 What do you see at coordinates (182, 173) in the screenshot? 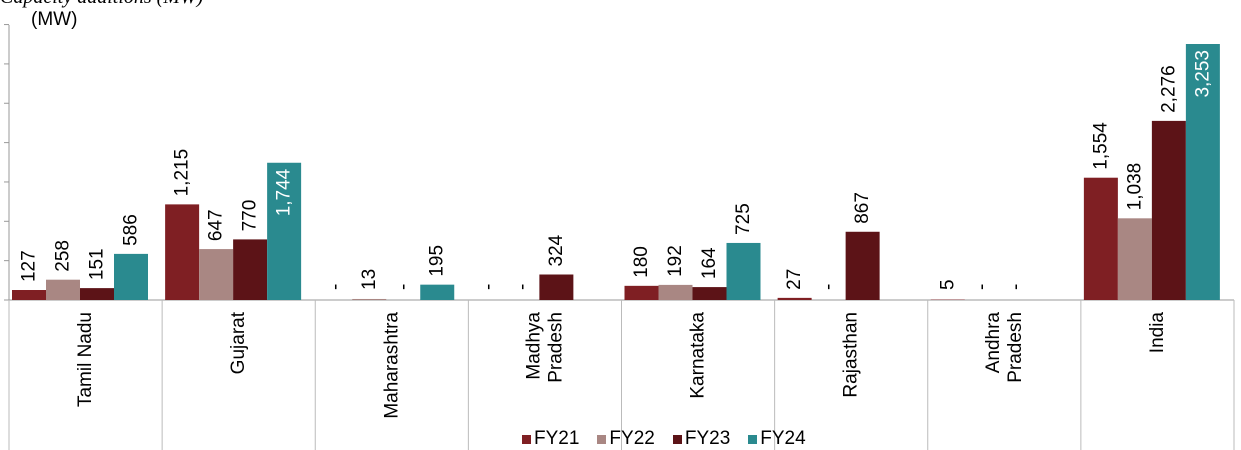
I see `data-label-fy21-1: 1,215` at bounding box center [182, 173].